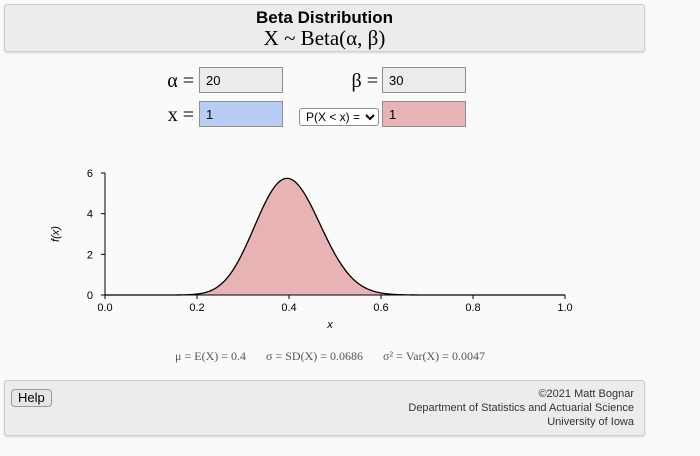  Describe the element at coordinates (315, 356) in the screenshot. I see `sd-text: σ = SD(X) = 0.0686` at that location.